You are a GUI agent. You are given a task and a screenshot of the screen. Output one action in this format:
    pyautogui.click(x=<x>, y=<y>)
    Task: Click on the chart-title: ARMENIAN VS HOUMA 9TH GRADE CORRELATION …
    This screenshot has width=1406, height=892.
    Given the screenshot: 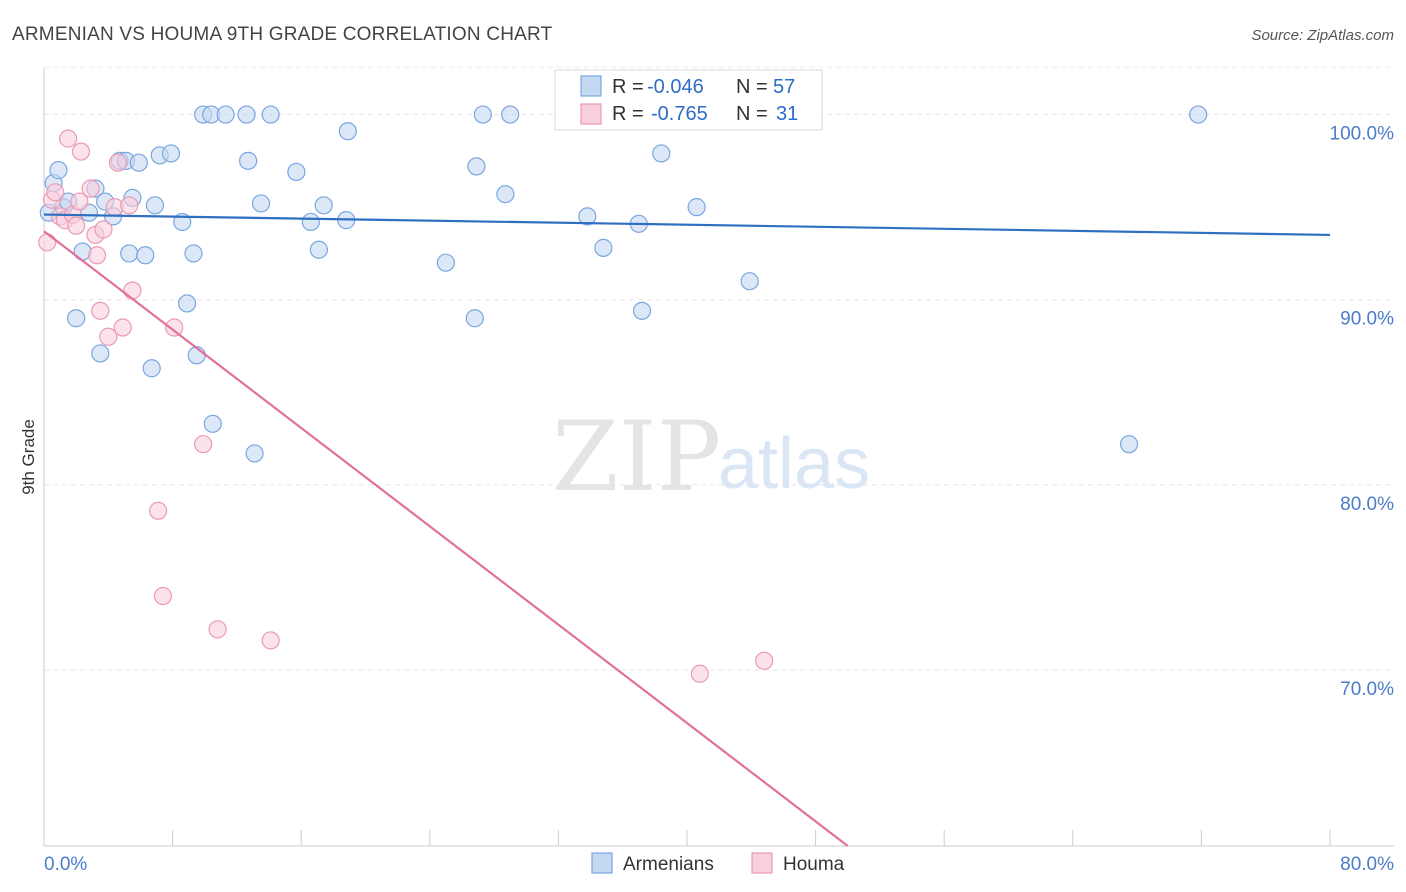 What is the action you would take?
    pyautogui.click(x=282, y=34)
    